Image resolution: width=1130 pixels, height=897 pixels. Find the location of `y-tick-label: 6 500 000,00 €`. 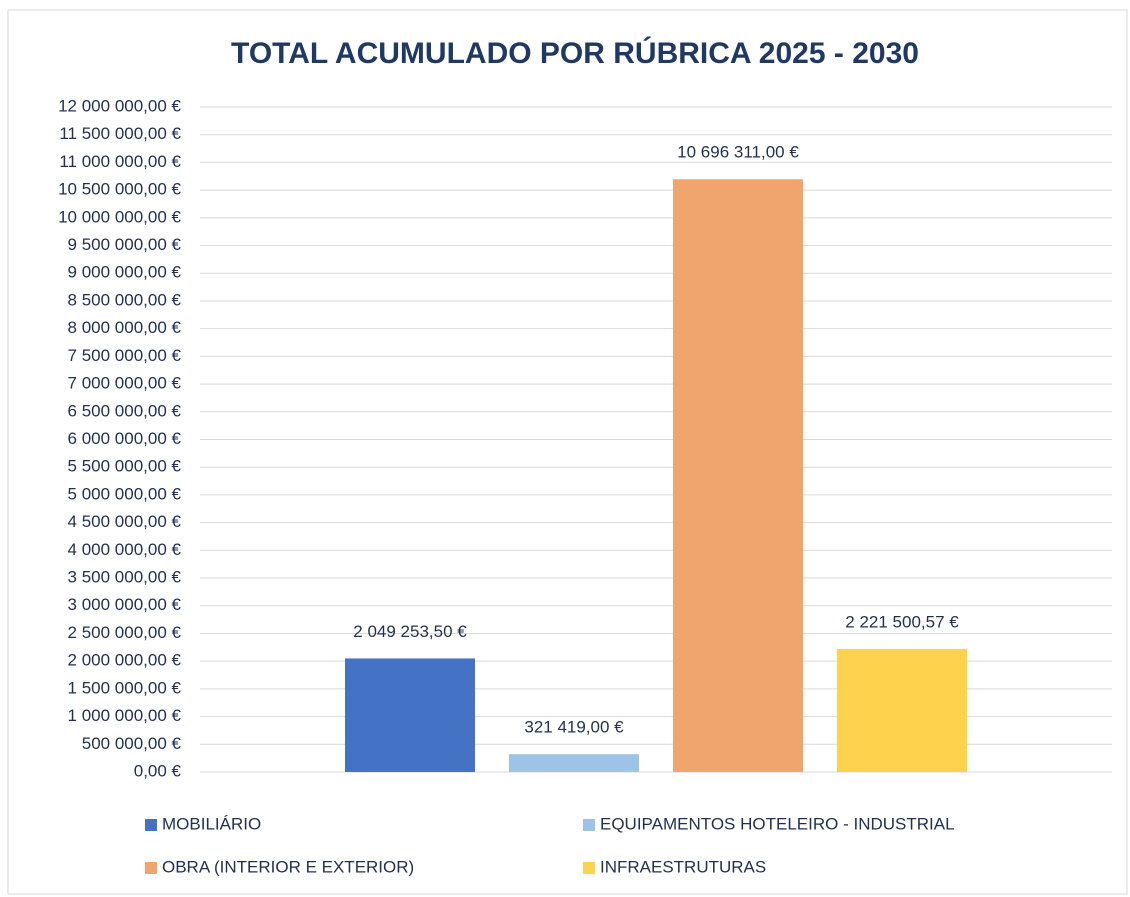

y-tick-label: 6 500 000,00 € is located at coordinates (125, 410).